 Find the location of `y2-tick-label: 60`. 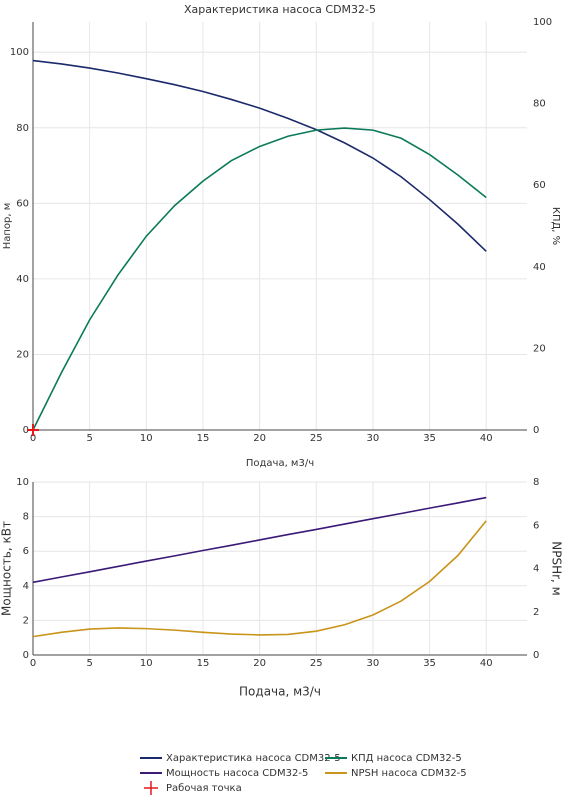

y2-tick-label: 60 is located at coordinates (539, 185).